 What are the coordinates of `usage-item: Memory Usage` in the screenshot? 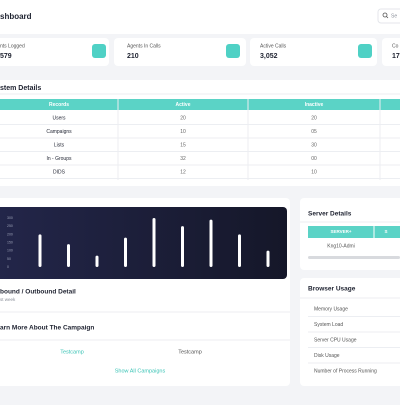 It's located at (331, 309).